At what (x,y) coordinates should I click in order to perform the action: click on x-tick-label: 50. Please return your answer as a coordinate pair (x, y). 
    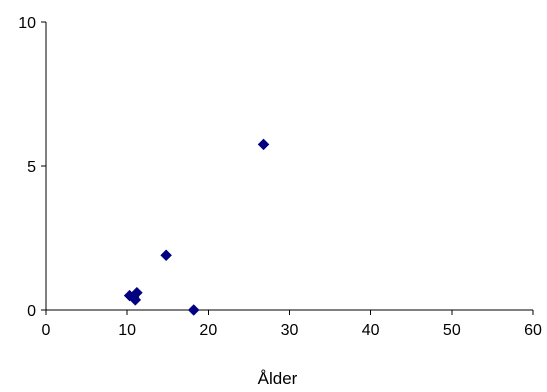
    Looking at the image, I should click on (452, 330).